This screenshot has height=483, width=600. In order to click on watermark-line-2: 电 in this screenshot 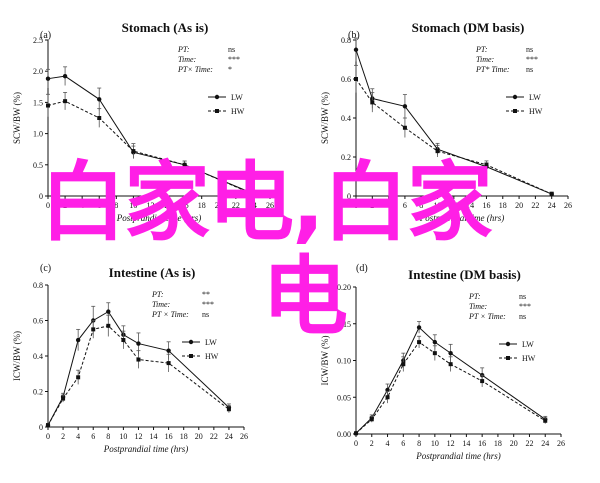, I will do `click(305, 297)`.